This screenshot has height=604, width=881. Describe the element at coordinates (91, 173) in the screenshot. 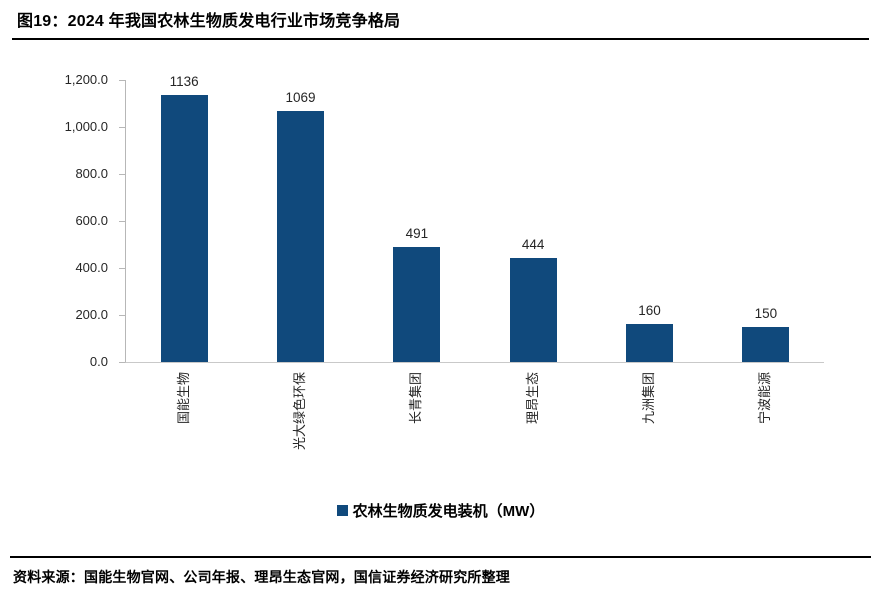

I see `y-axis-tick-label: 800.0` at that location.